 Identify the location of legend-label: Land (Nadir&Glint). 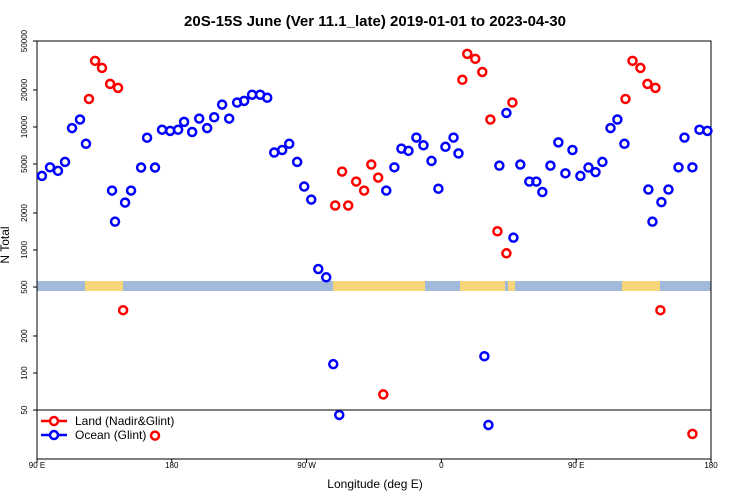
(124, 421).